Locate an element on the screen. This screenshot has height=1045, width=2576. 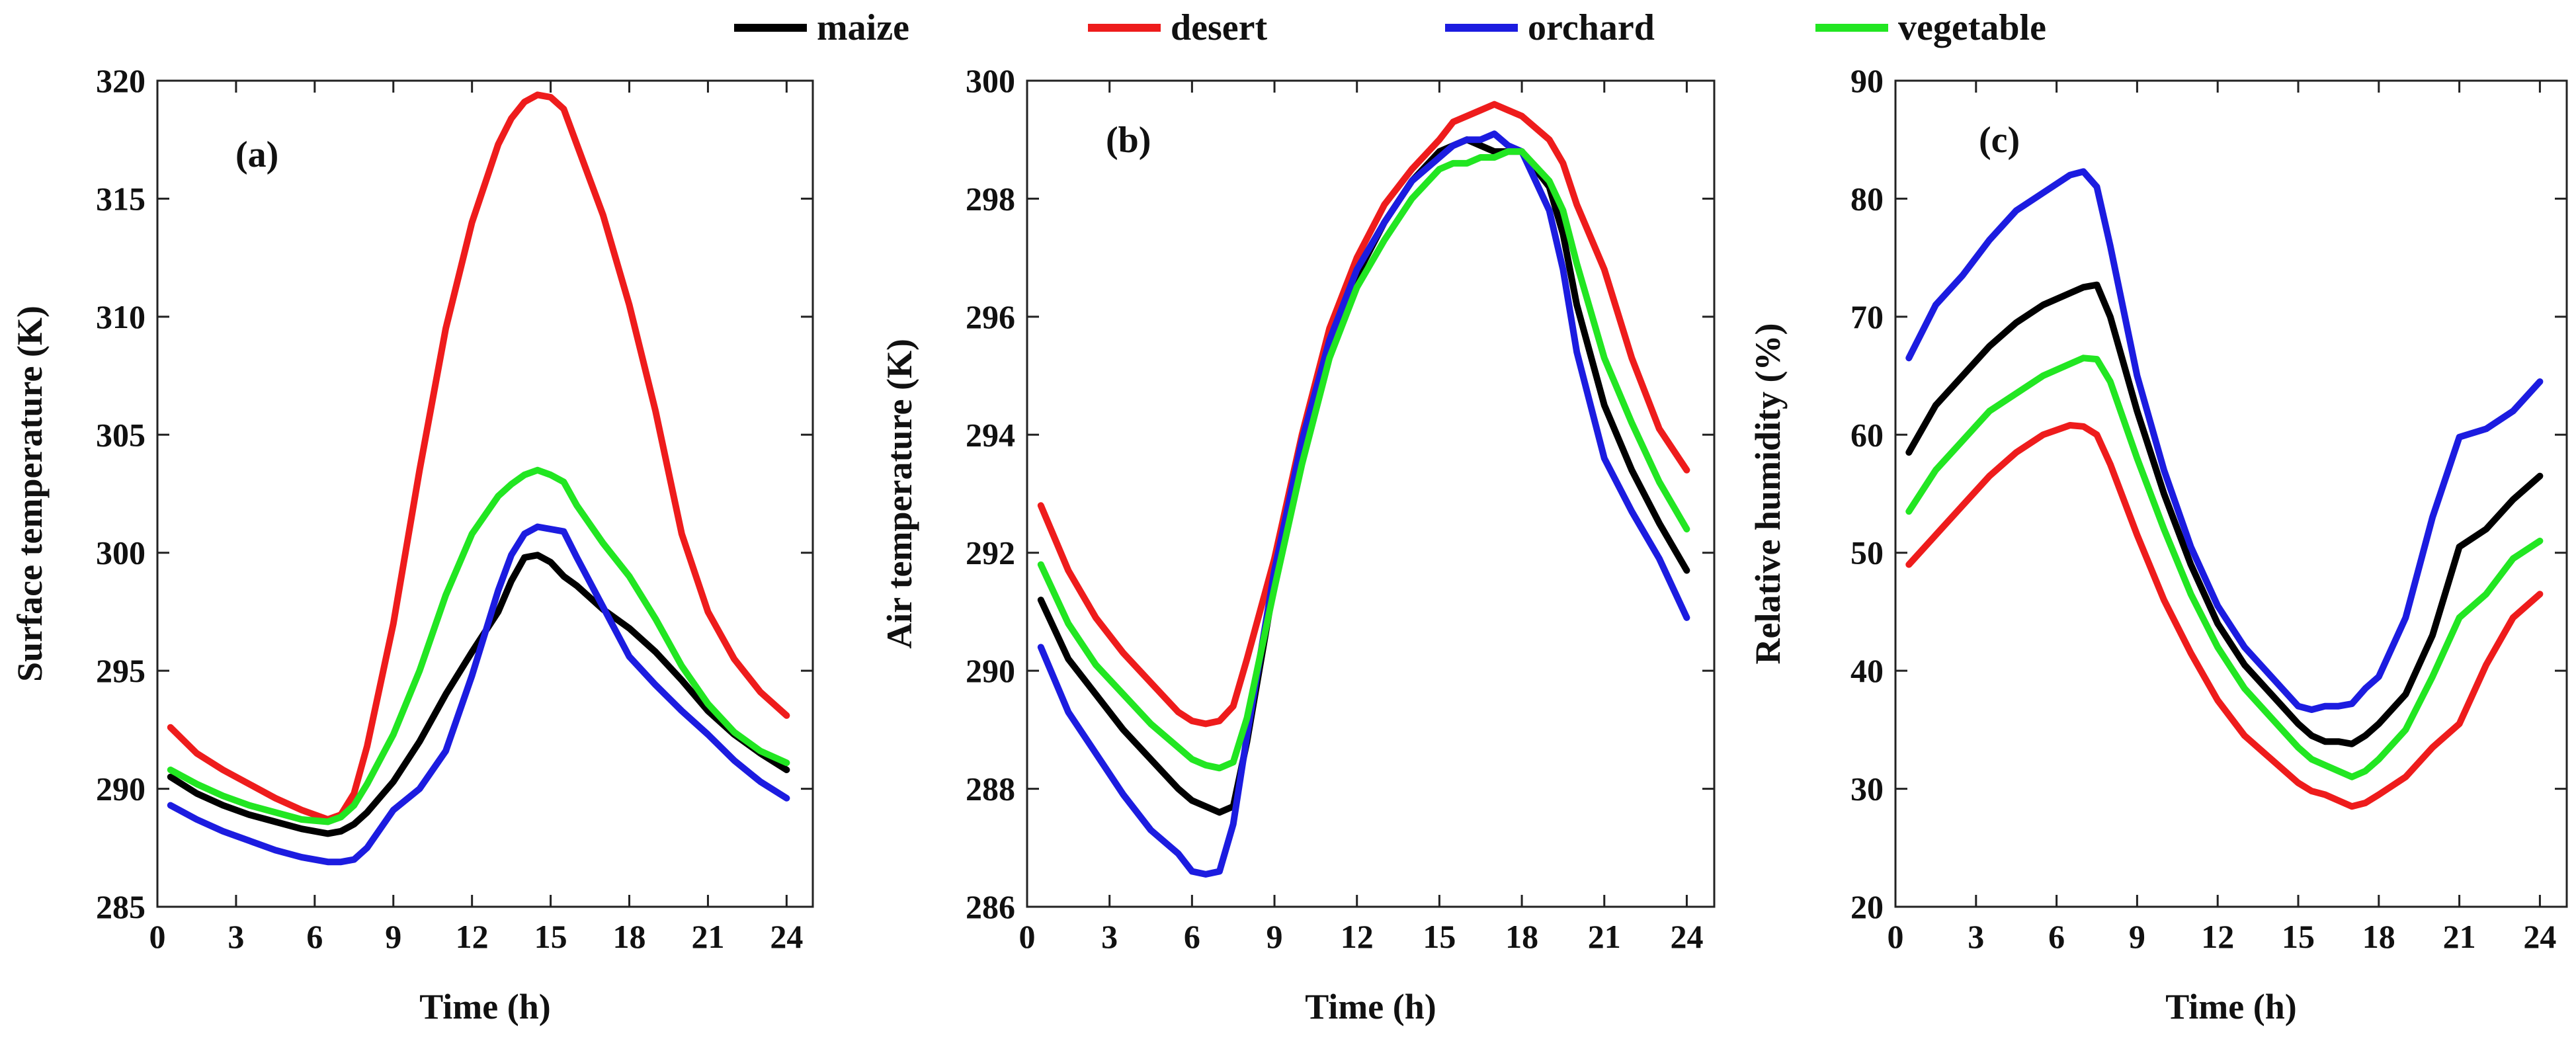
x-tick-label-b-15: 15 is located at coordinates (1439, 936).